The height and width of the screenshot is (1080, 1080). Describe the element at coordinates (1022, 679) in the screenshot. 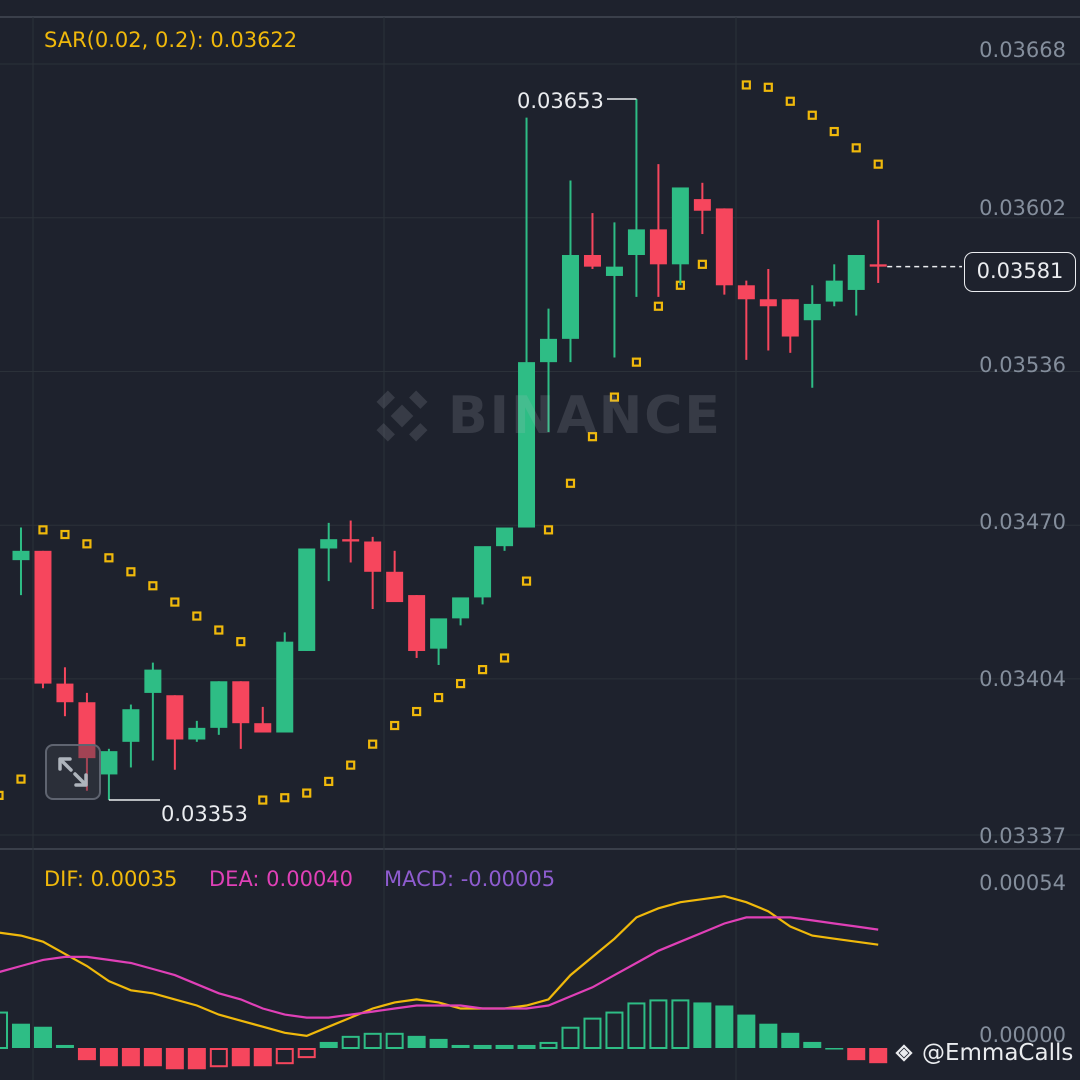

I see `price-axis-label: 0.03404` at that location.